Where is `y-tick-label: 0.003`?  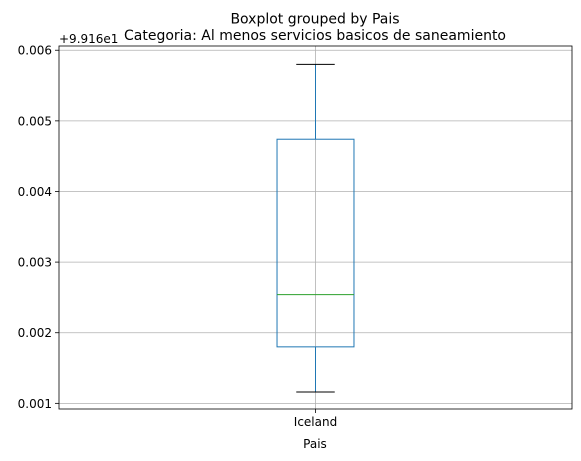
y-tick-label: 0.003 is located at coordinates (35, 263).